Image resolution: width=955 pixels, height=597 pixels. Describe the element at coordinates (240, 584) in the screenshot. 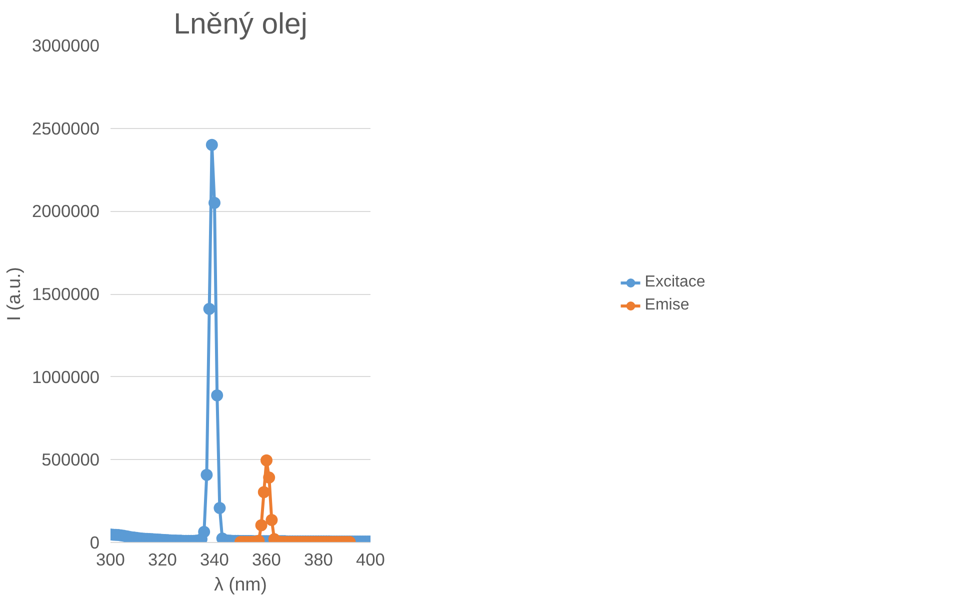

I see `x-axis-title: λ (nm)` at that location.